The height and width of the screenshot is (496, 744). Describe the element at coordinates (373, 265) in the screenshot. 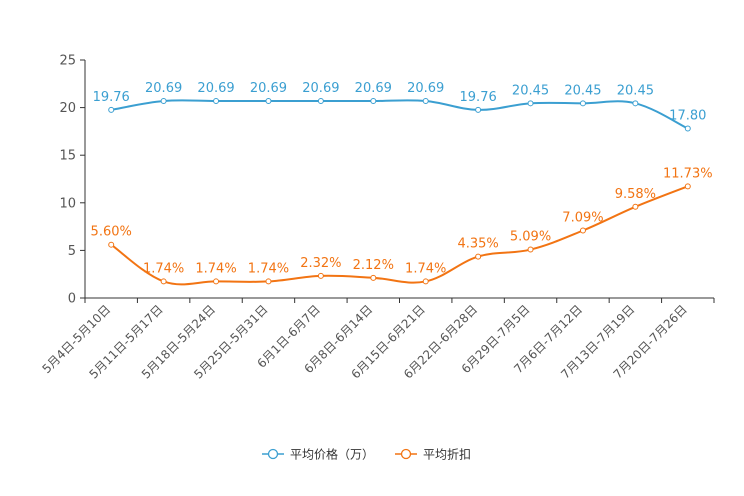

I see `data-label: 2.12%` at that location.